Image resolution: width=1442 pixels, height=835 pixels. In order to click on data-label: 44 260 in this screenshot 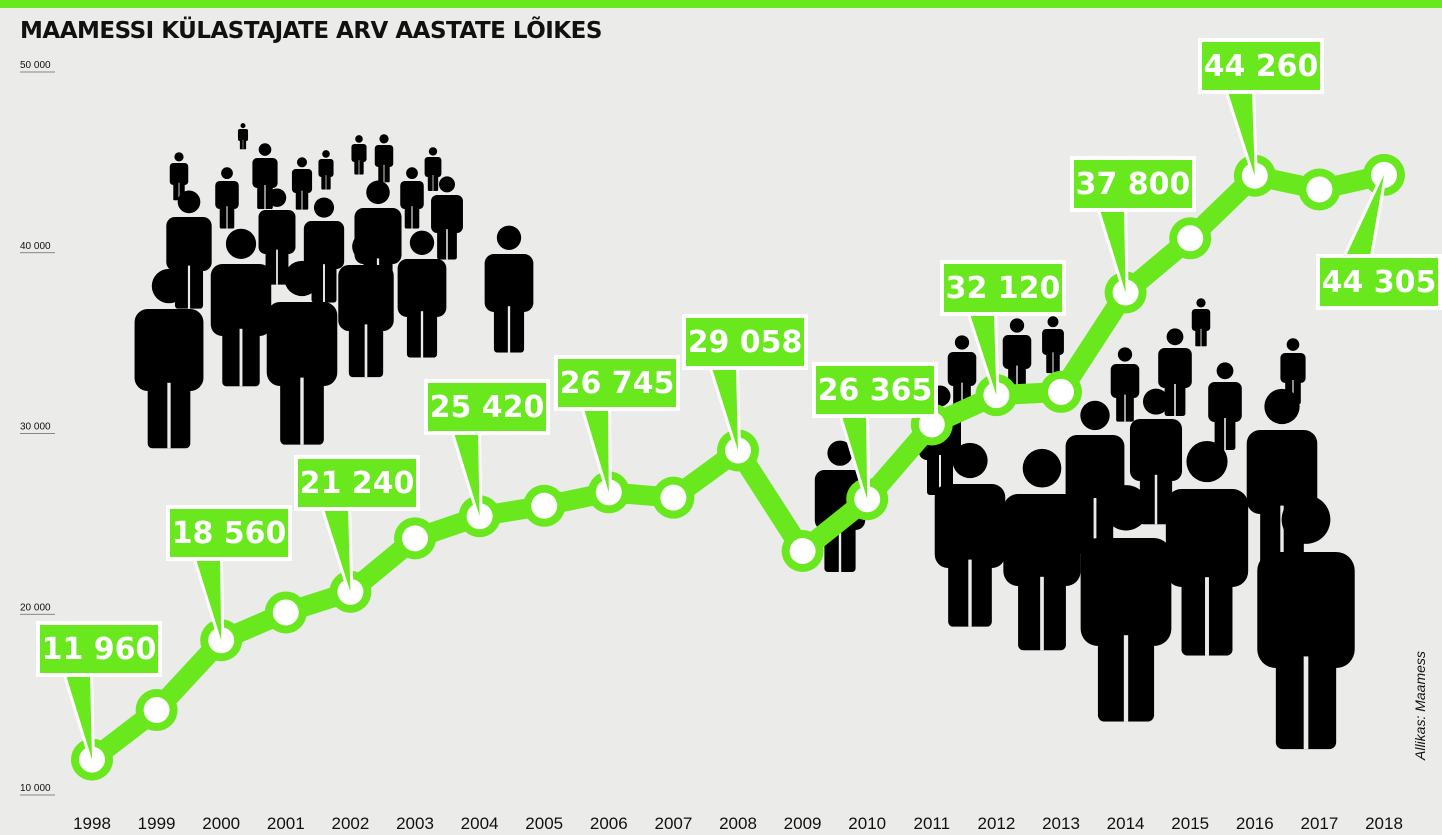, I will do `click(1261, 108)`.